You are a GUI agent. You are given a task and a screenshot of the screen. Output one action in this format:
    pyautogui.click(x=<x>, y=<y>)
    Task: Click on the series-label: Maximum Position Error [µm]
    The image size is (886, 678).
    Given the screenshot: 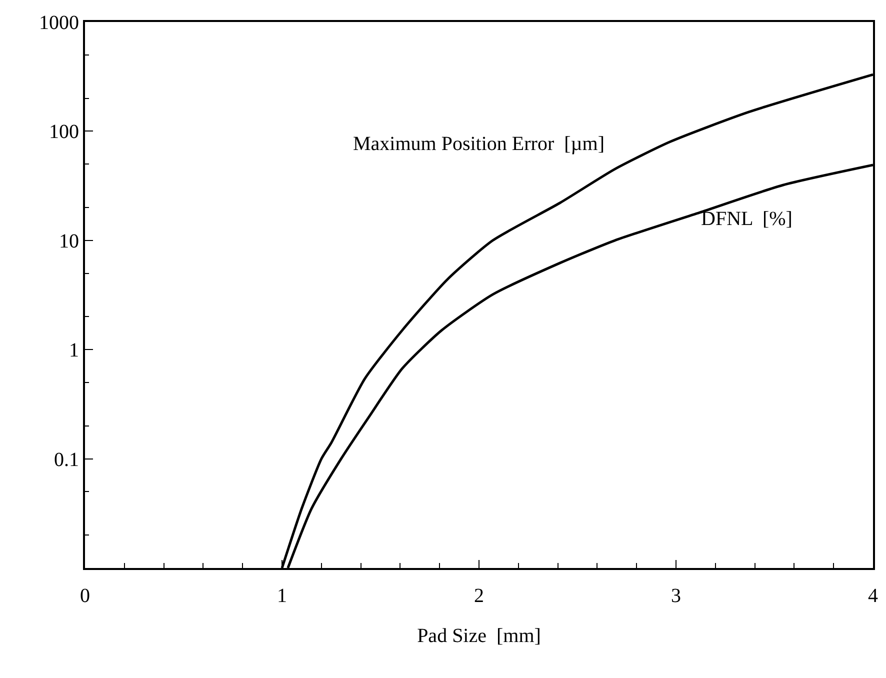 What is the action you would take?
    pyautogui.click(x=479, y=144)
    